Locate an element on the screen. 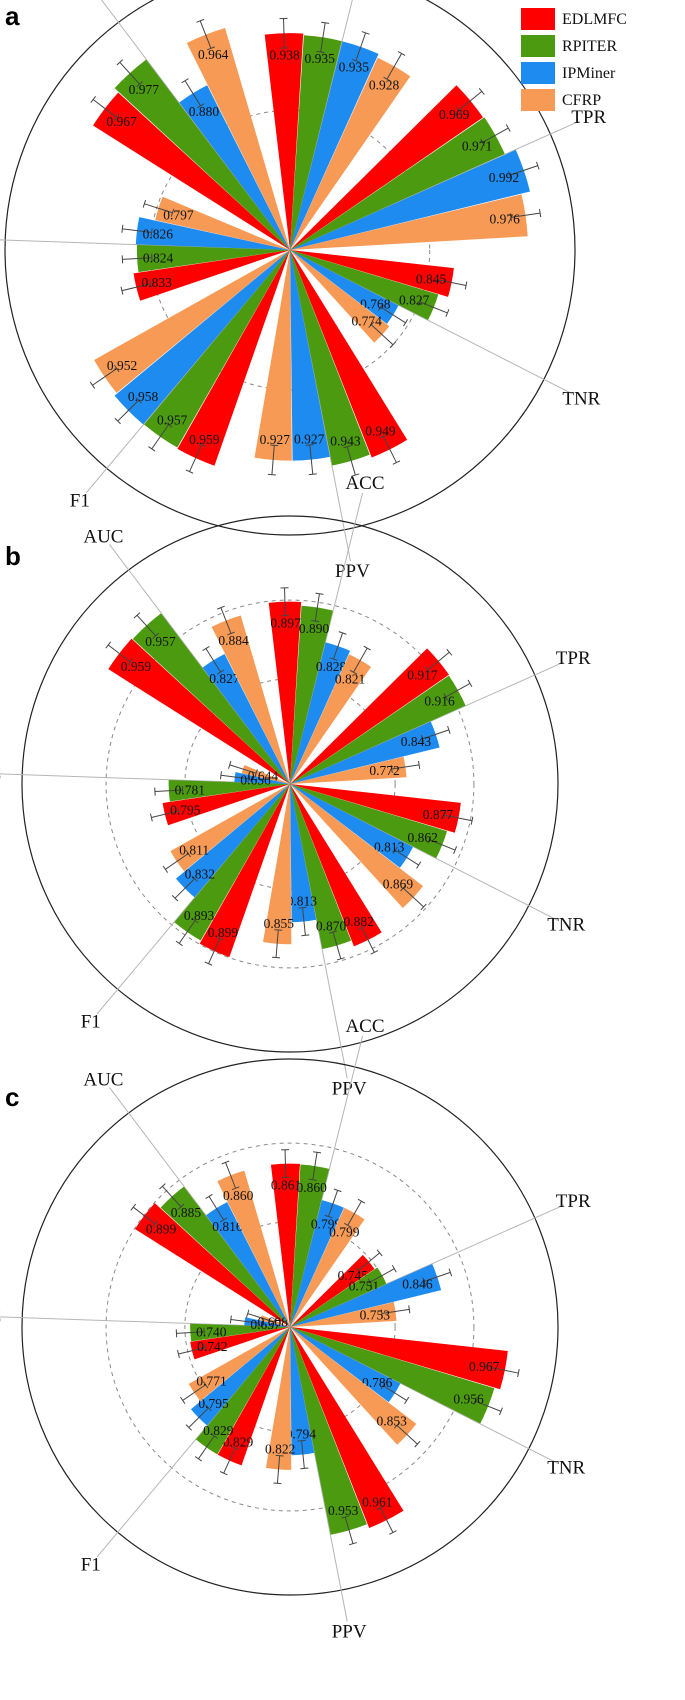  value-label: 0.877 is located at coordinates (438, 814).